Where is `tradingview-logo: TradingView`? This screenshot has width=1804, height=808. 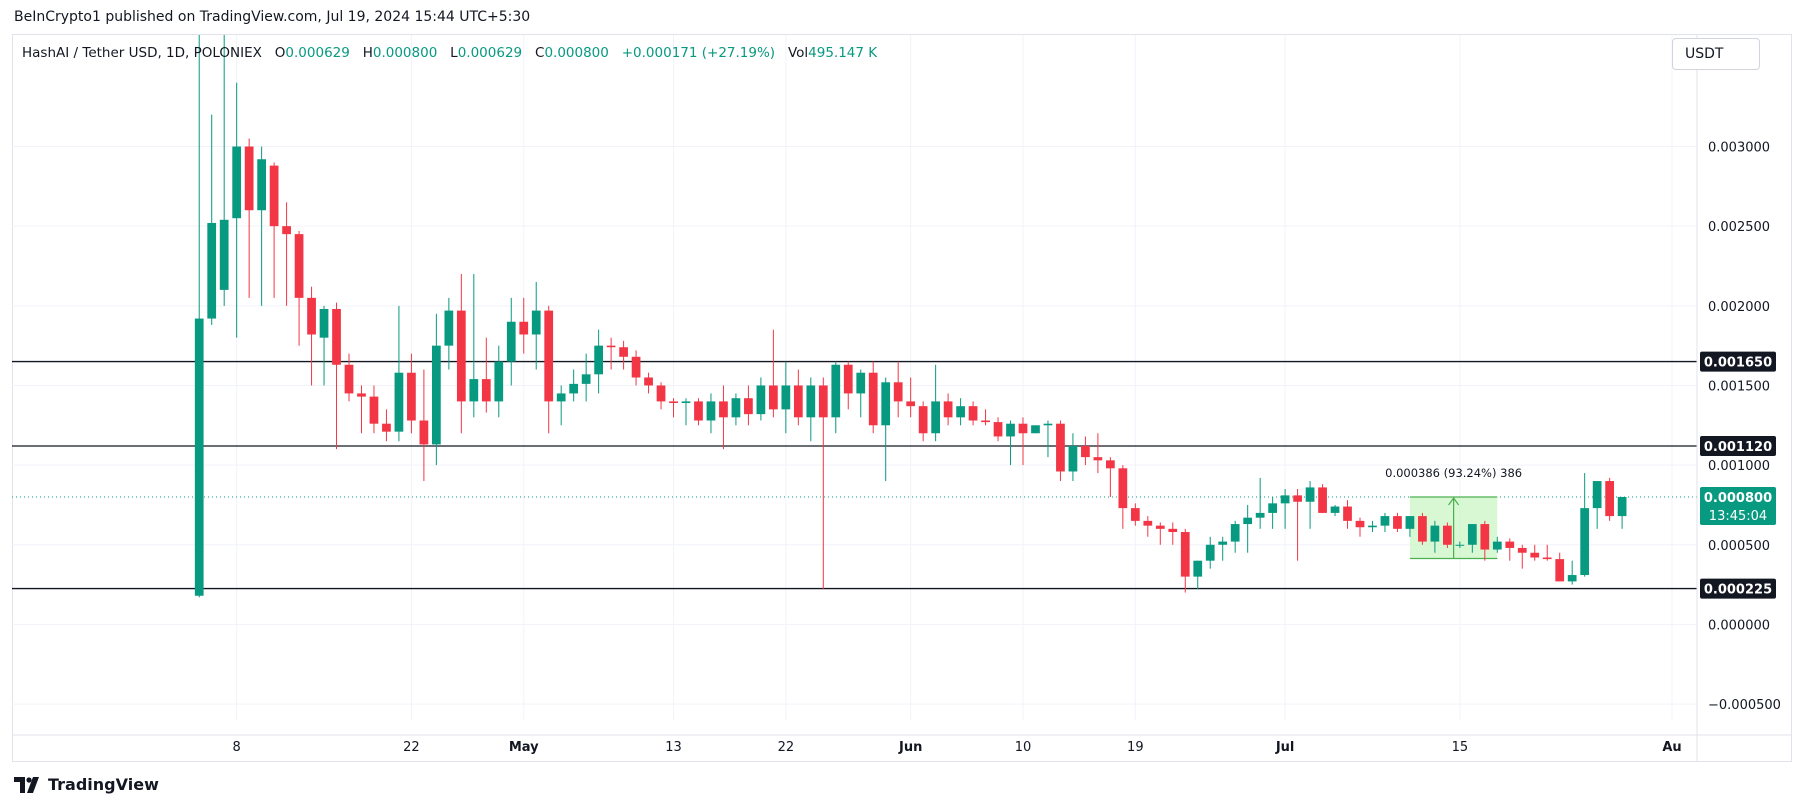
tradingview-logo: TradingView is located at coordinates (86, 784).